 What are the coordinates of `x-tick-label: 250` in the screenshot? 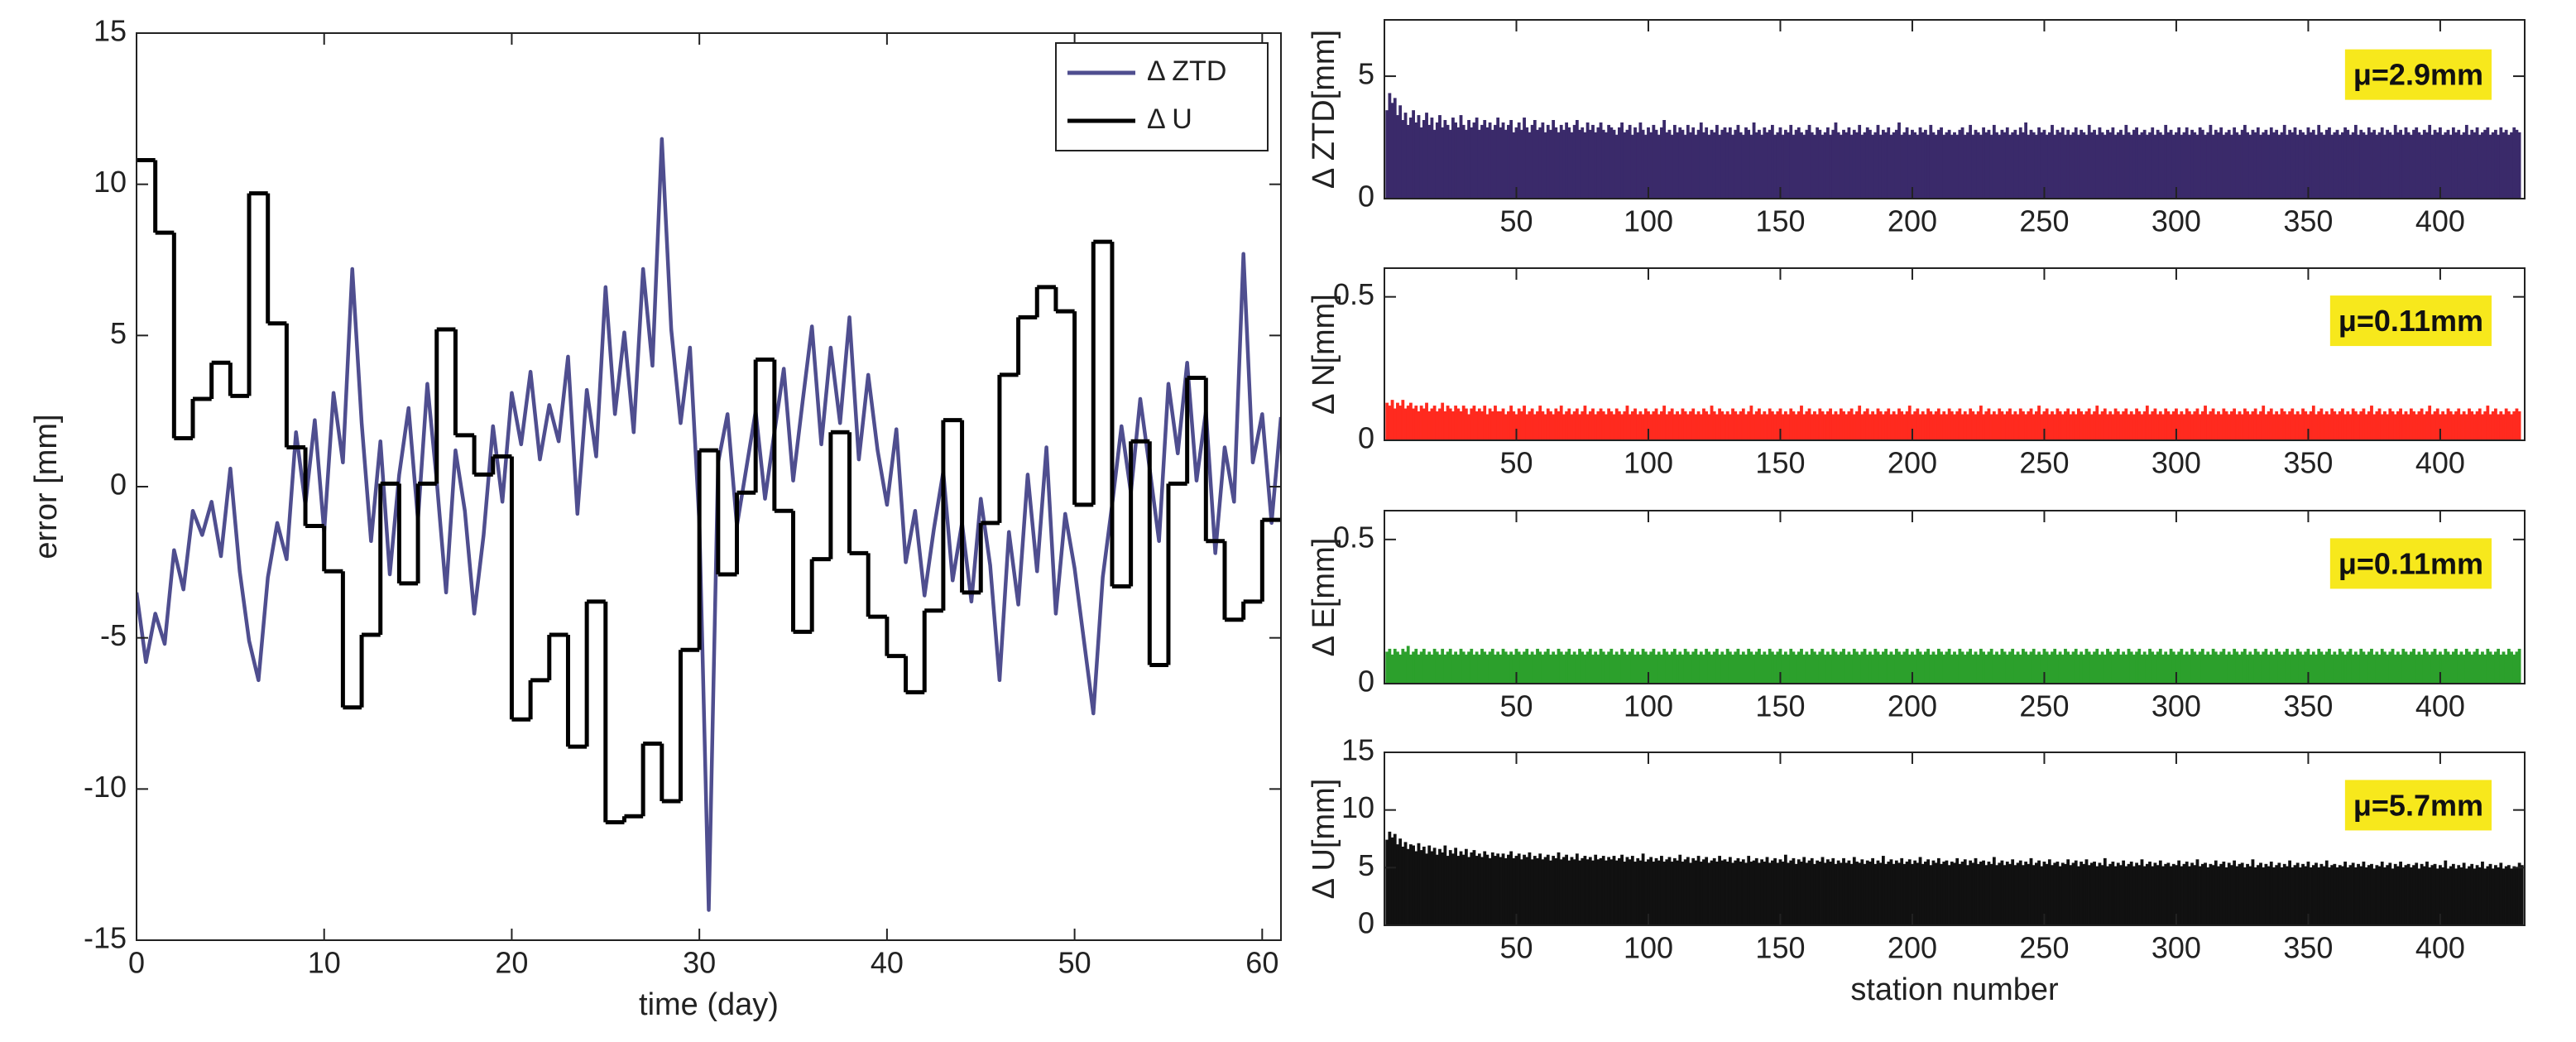 It's located at (2044, 463).